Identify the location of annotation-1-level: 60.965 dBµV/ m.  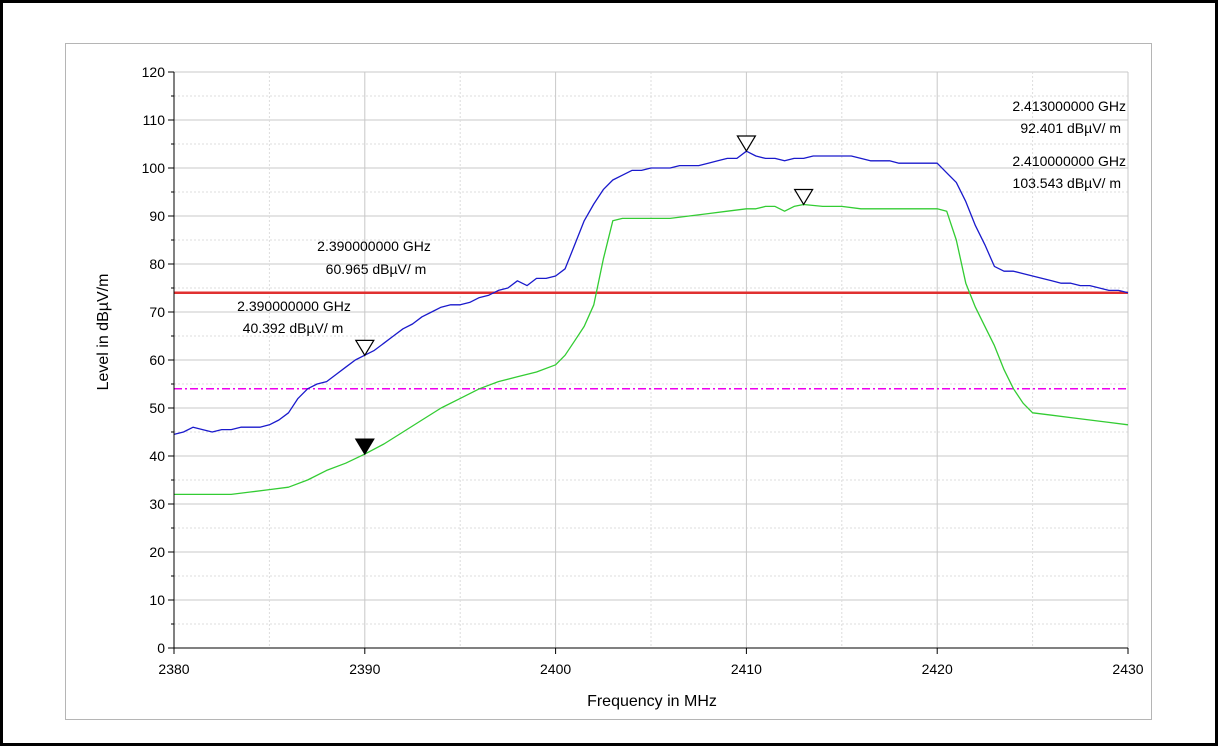
(376, 269).